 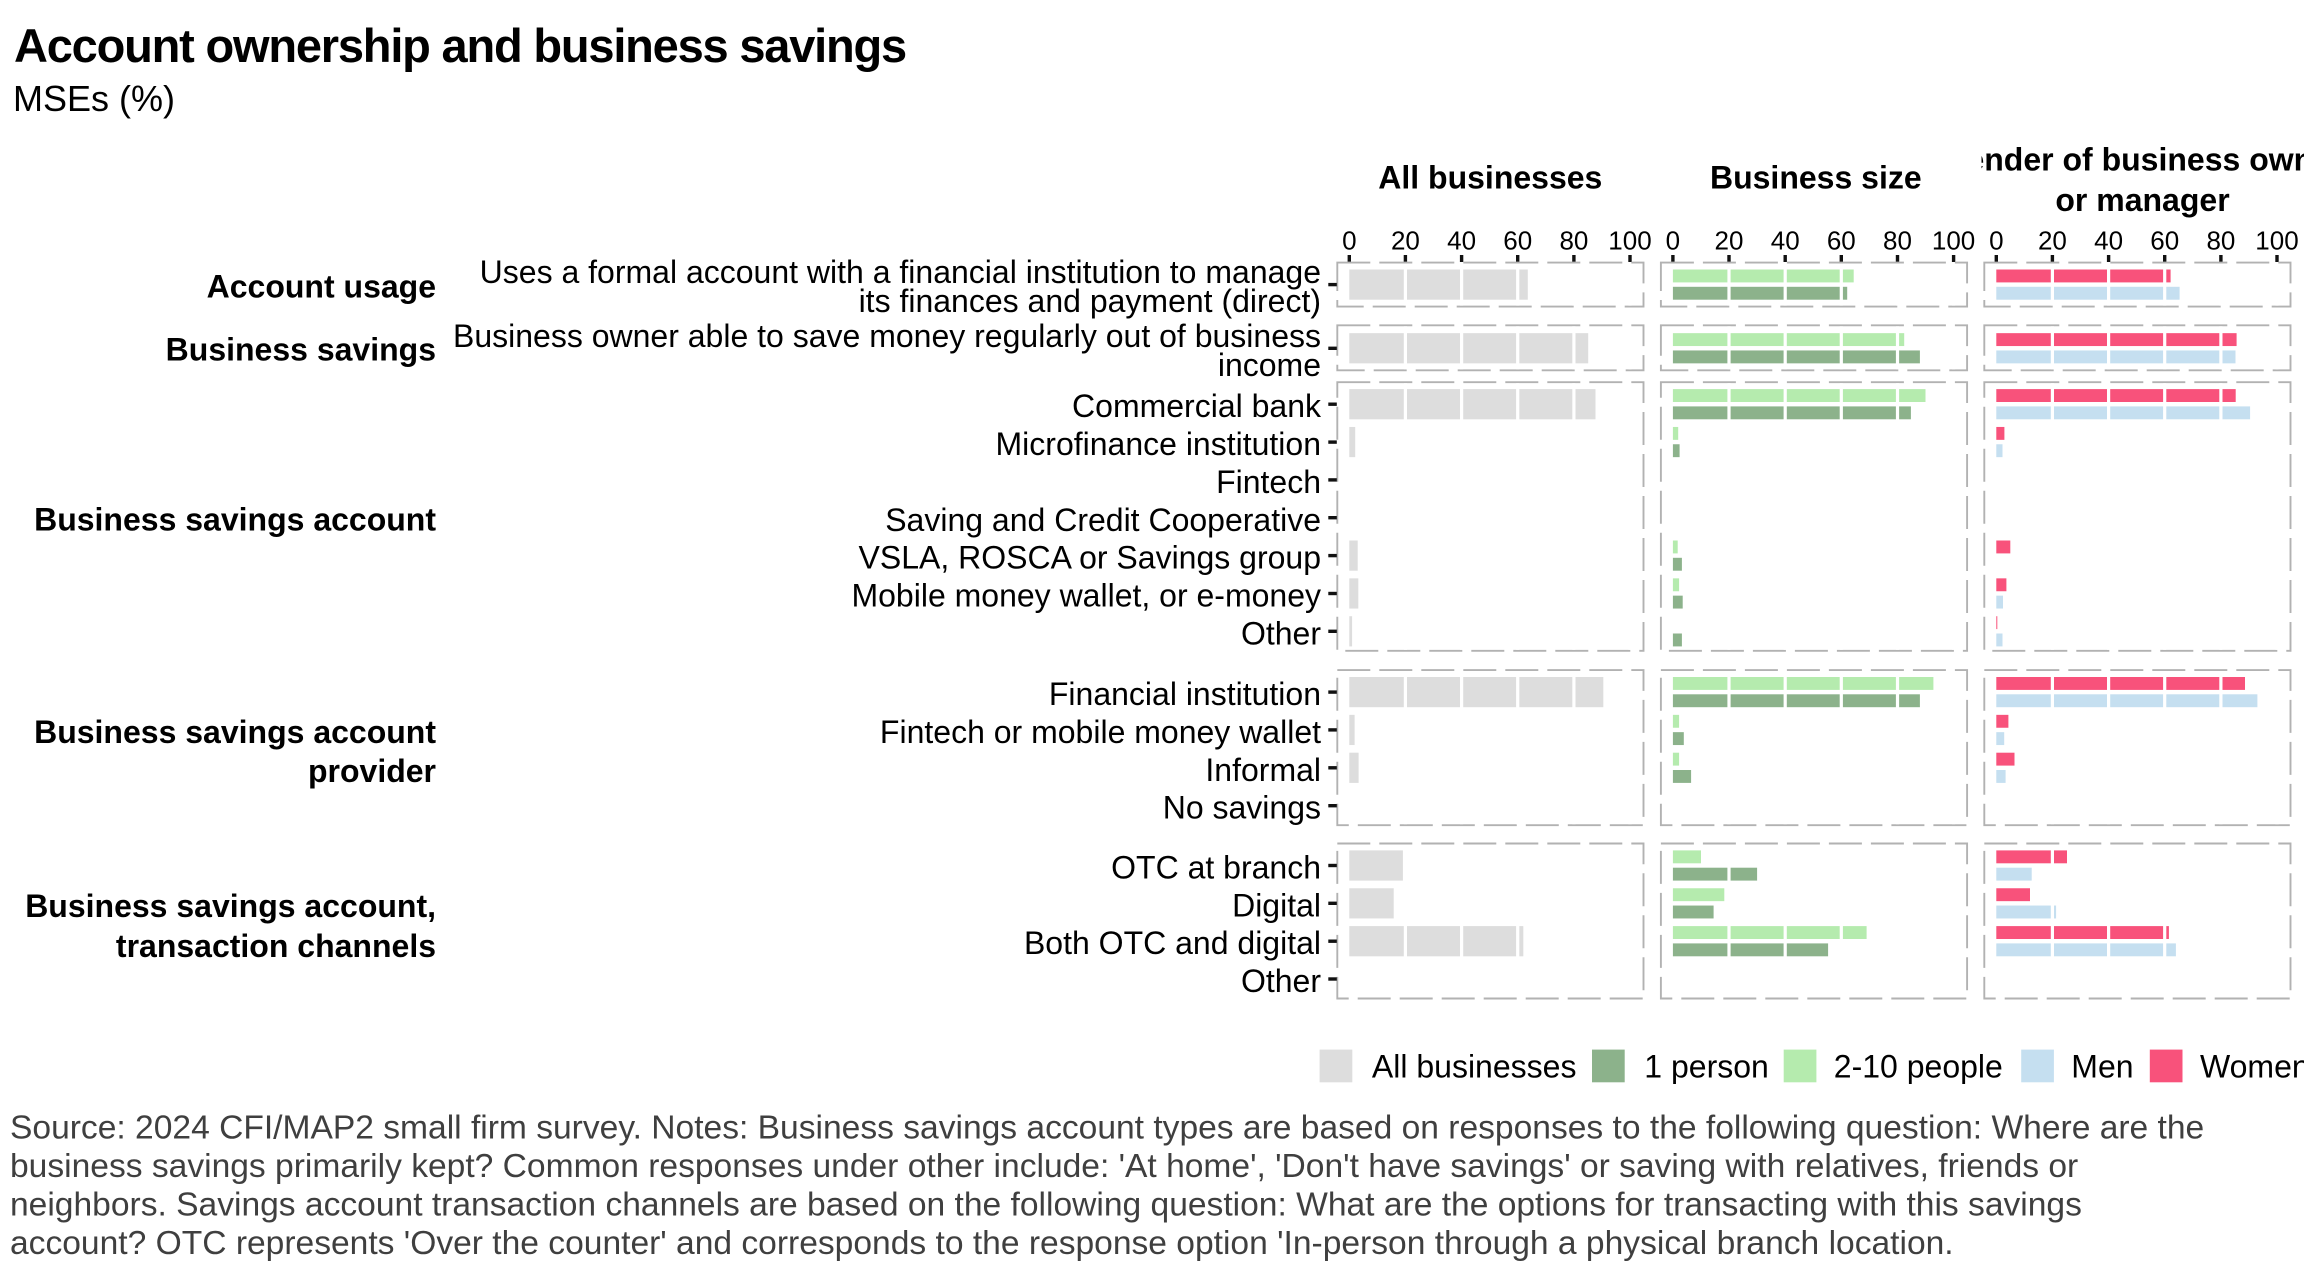 What do you see at coordinates (1242, 808) in the screenshot?
I see `svg-text: No savings` at bounding box center [1242, 808].